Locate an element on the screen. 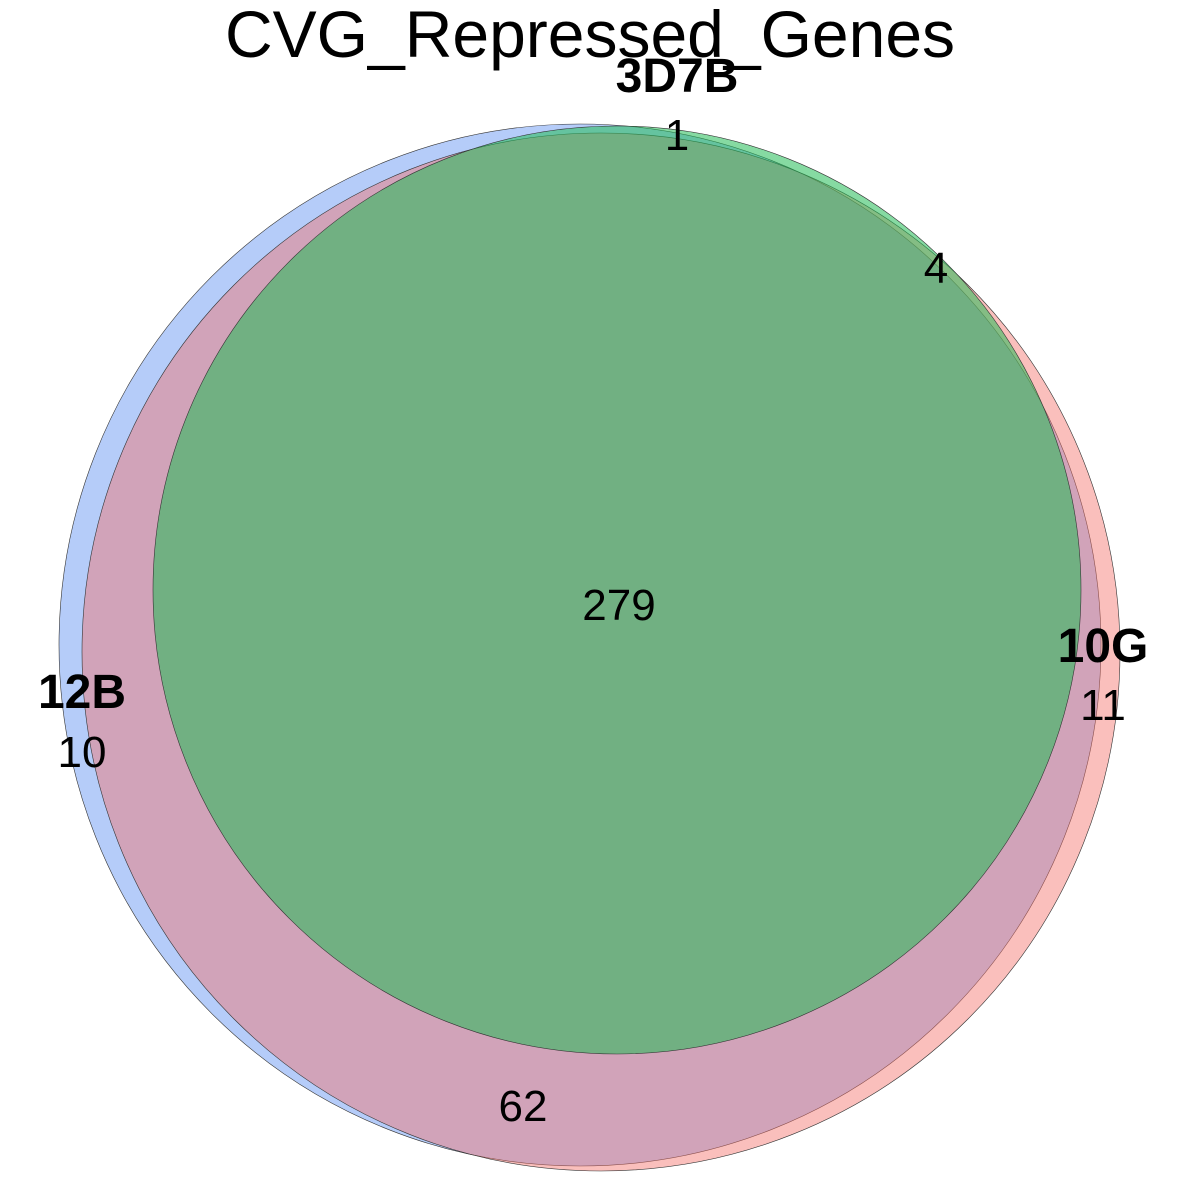 The height and width of the screenshot is (1181, 1181). count-10G-only: 11 is located at coordinates (1103, 705).